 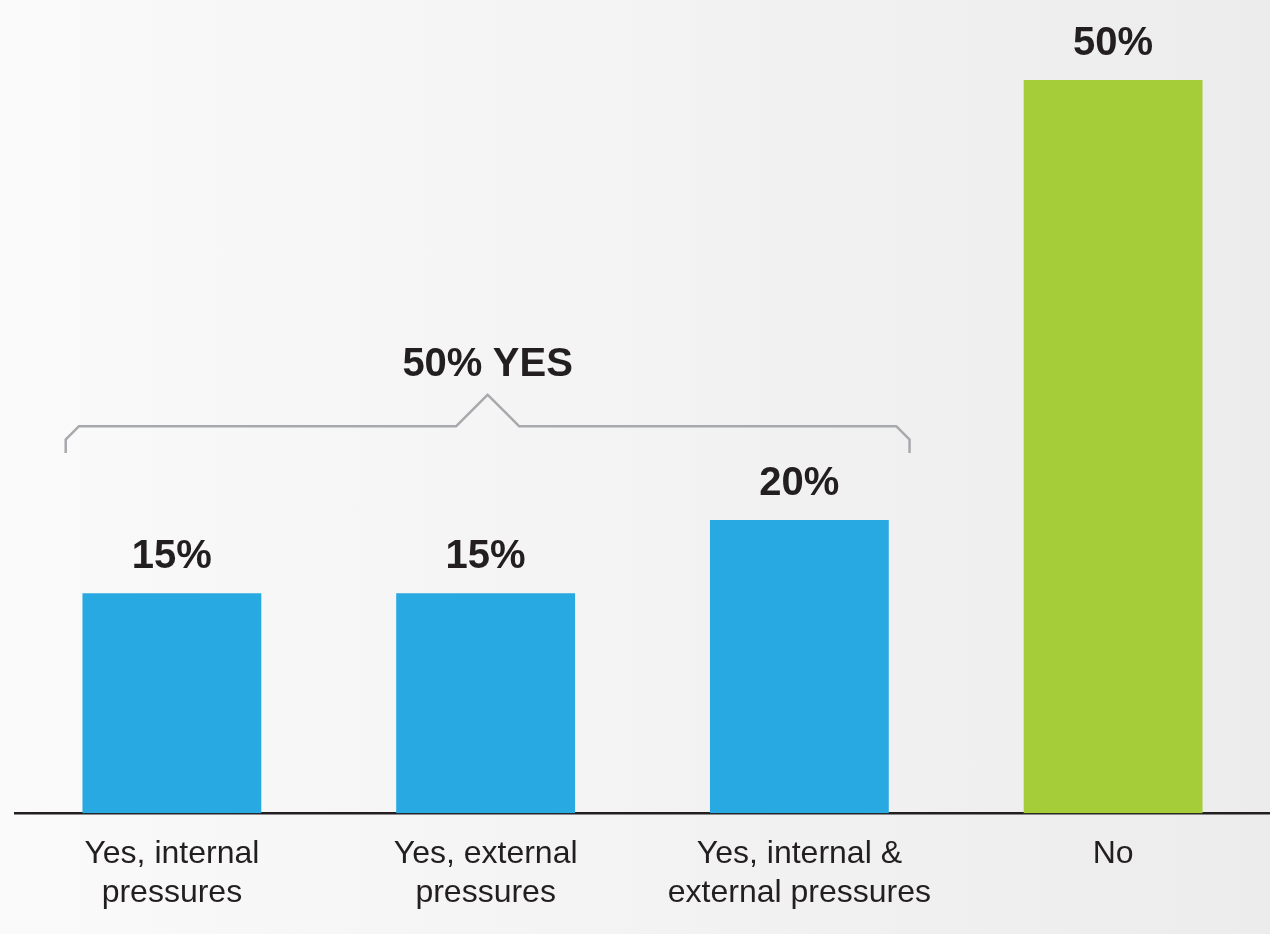 What do you see at coordinates (1113, 41) in the screenshot?
I see `data-label: 50%` at bounding box center [1113, 41].